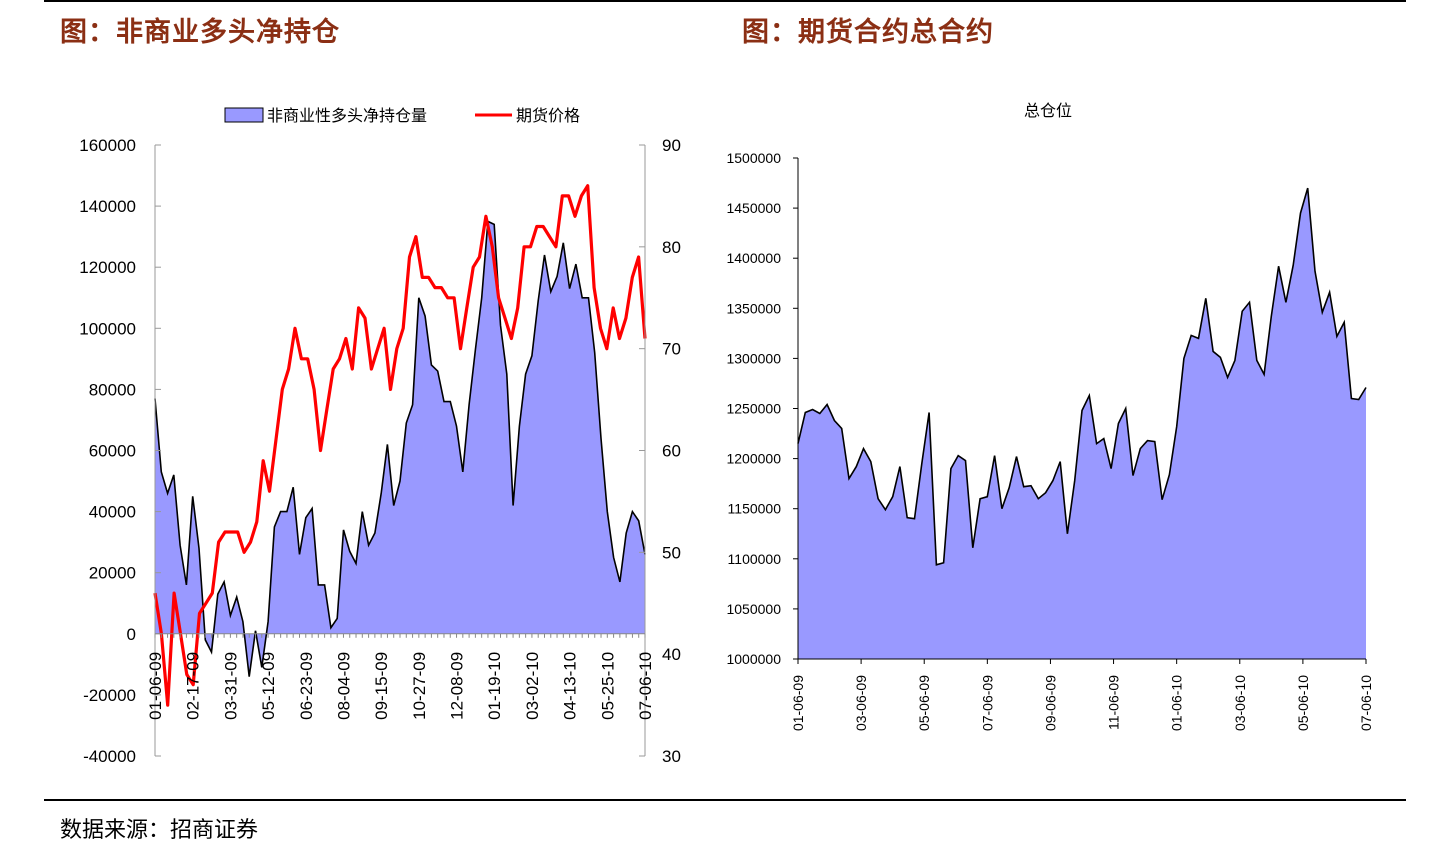  What do you see at coordinates (112, 389) in the screenshot?
I see `left-y-tick-label: 80000` at bounding box center [112, 389].